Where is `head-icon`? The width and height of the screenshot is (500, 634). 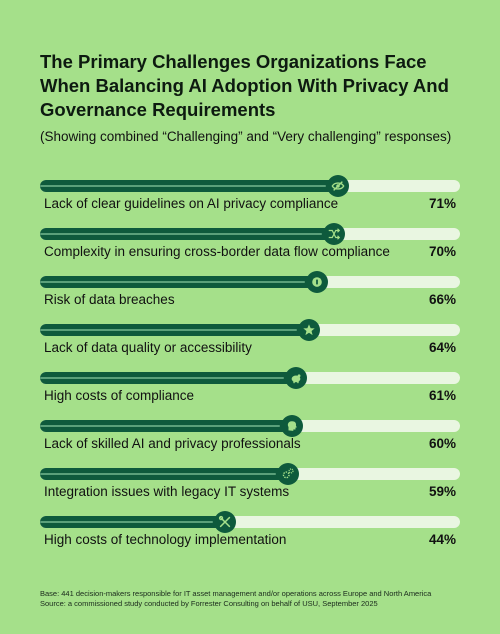 head-icon is located at coordinates (292, 426).